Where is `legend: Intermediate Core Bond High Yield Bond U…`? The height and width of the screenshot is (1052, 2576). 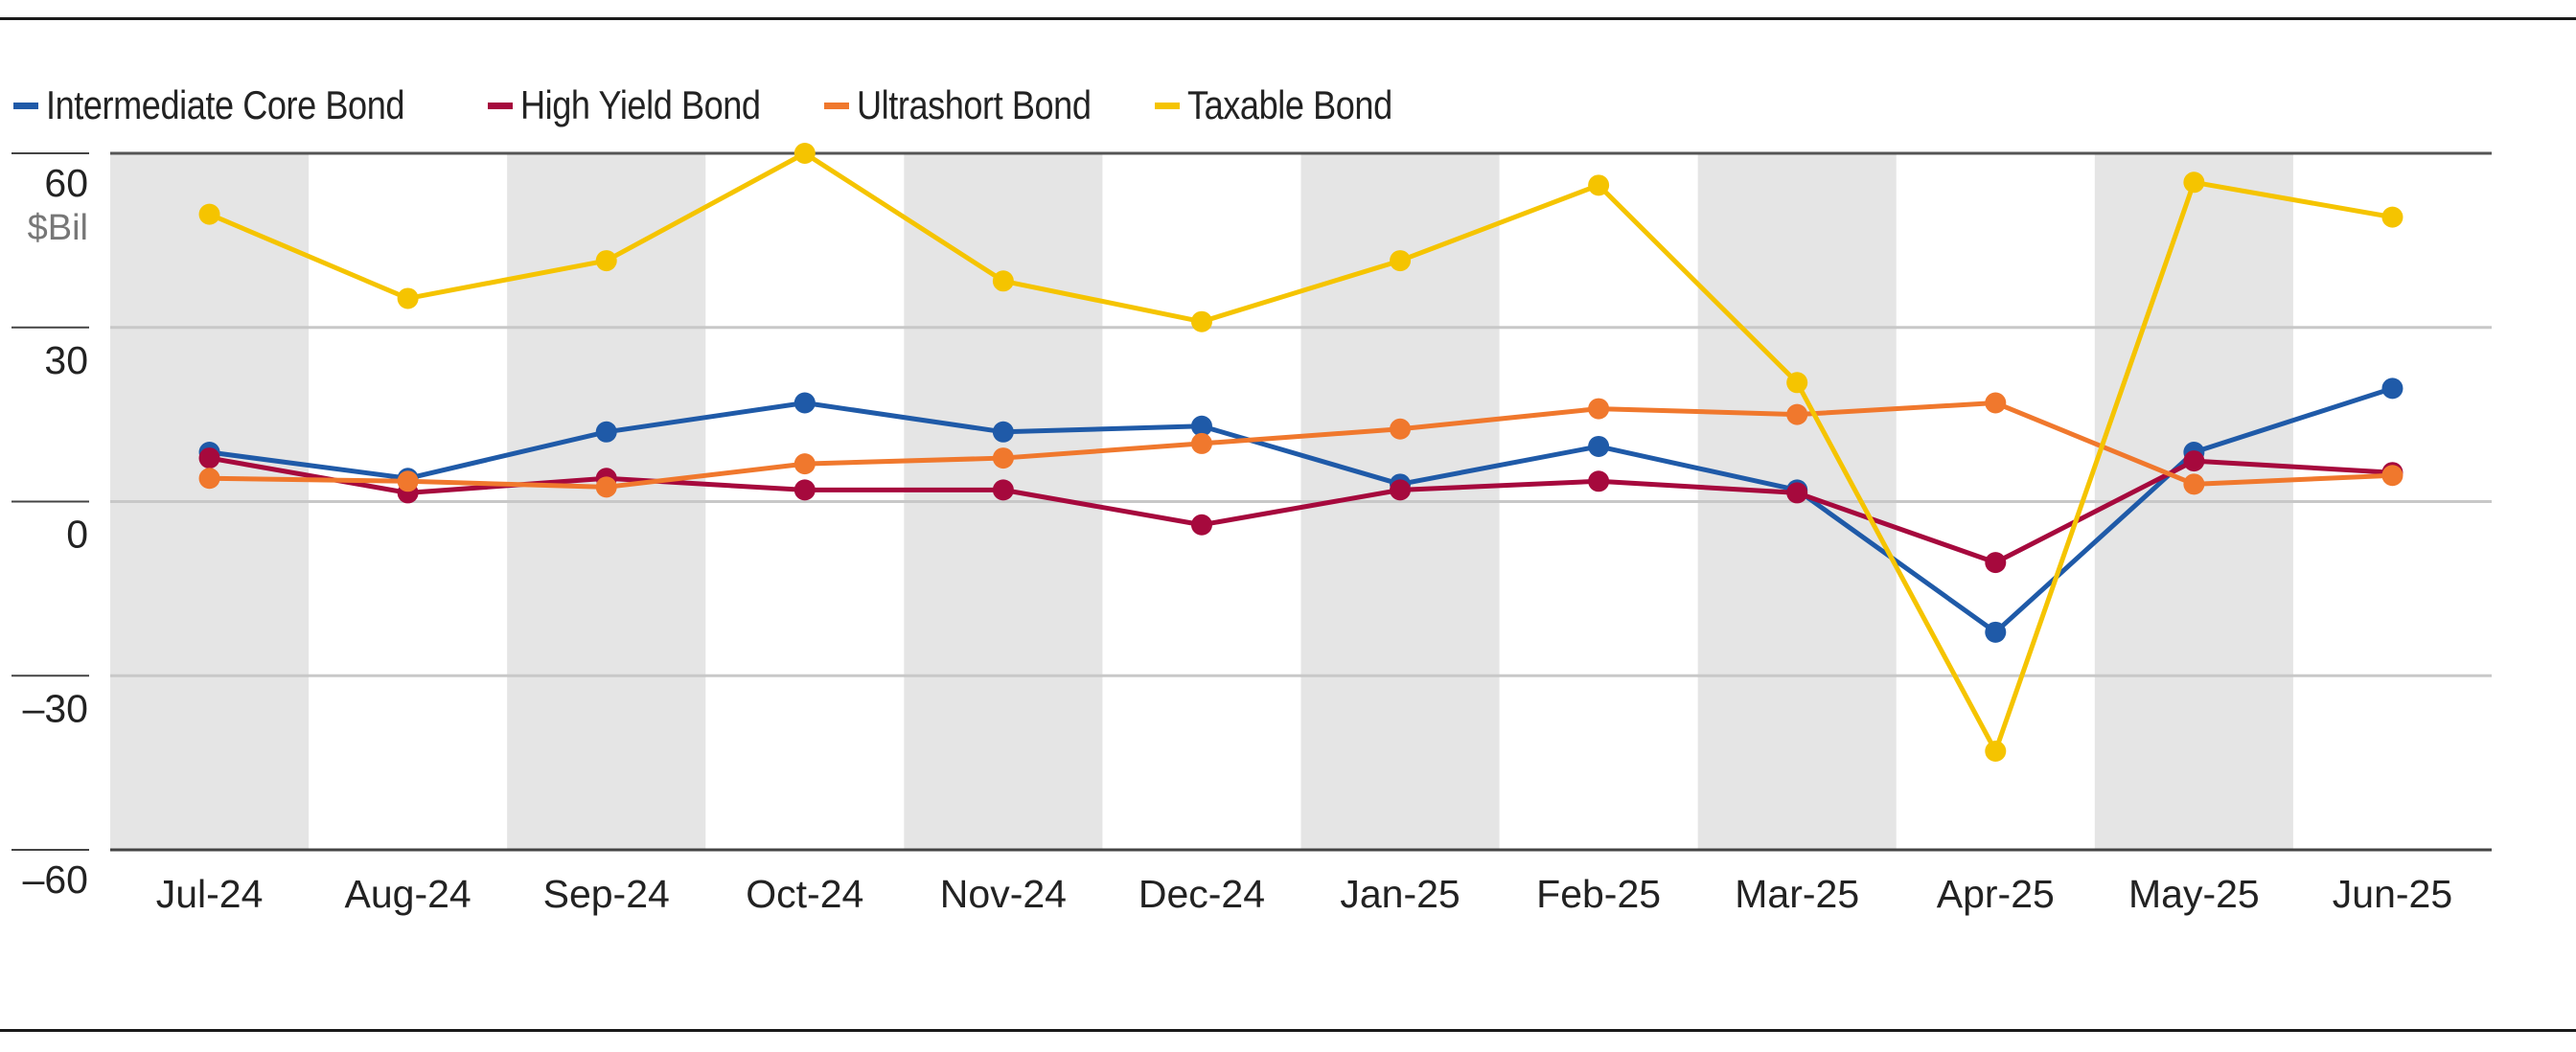 legend: Intermediate Core Bond High Yield Bond U… is located at coordinates (731, 105).